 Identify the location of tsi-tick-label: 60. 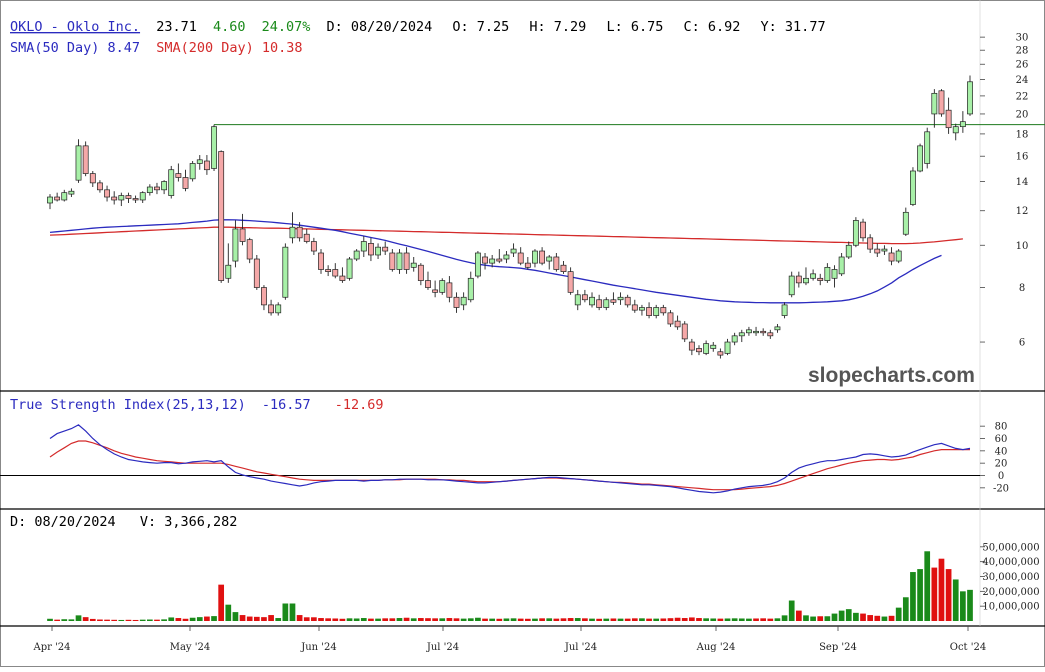
(1001, 439).